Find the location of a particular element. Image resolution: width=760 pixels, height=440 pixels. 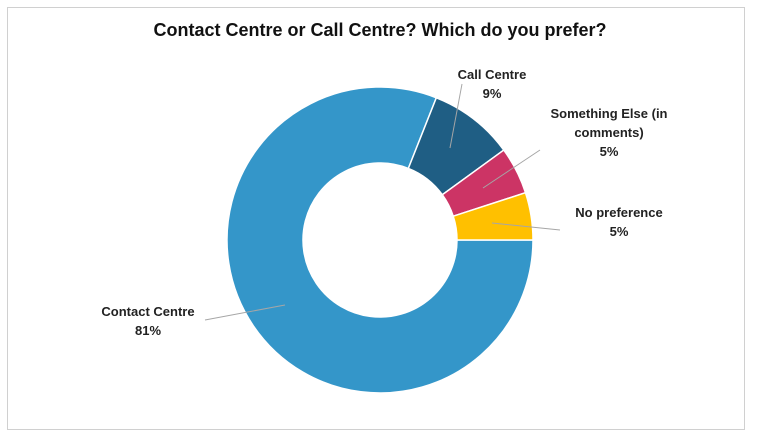

data-label: Call Centre 9% is located at coordinates (492, 84).